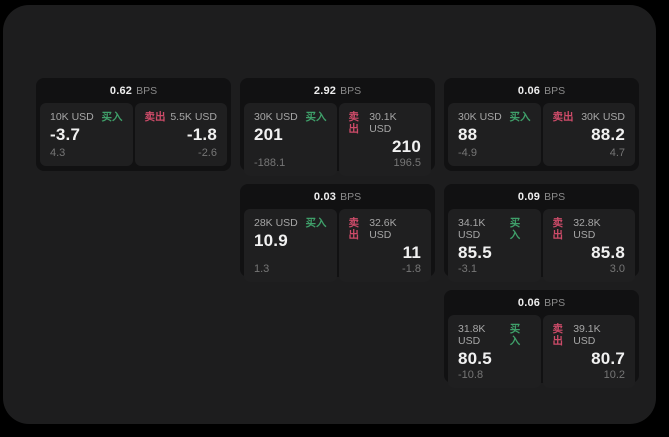 This screenshot has height=437, width=669. I want to click on buy-tile: 30K USD 买入 201 -188.1, so click(290, 139).